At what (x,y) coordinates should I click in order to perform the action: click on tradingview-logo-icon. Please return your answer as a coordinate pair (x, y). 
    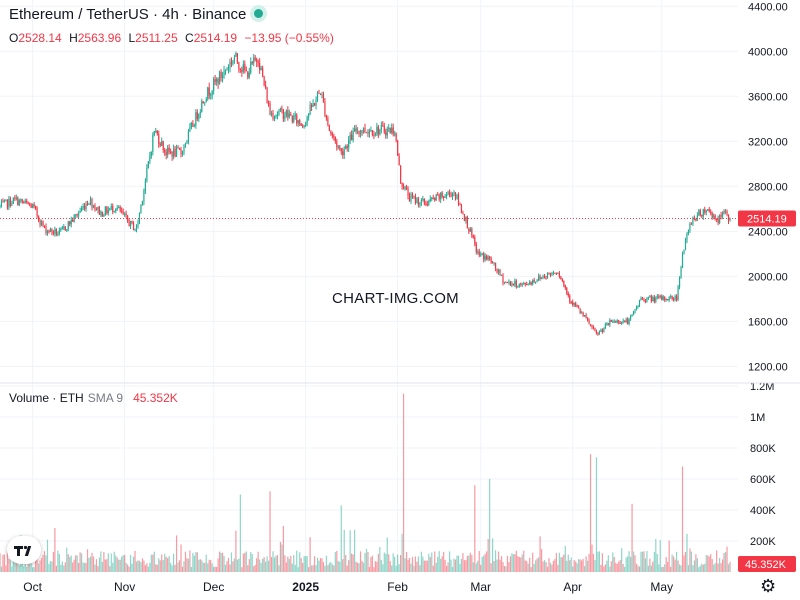
    Looking at the image, I should click on (24, 550).